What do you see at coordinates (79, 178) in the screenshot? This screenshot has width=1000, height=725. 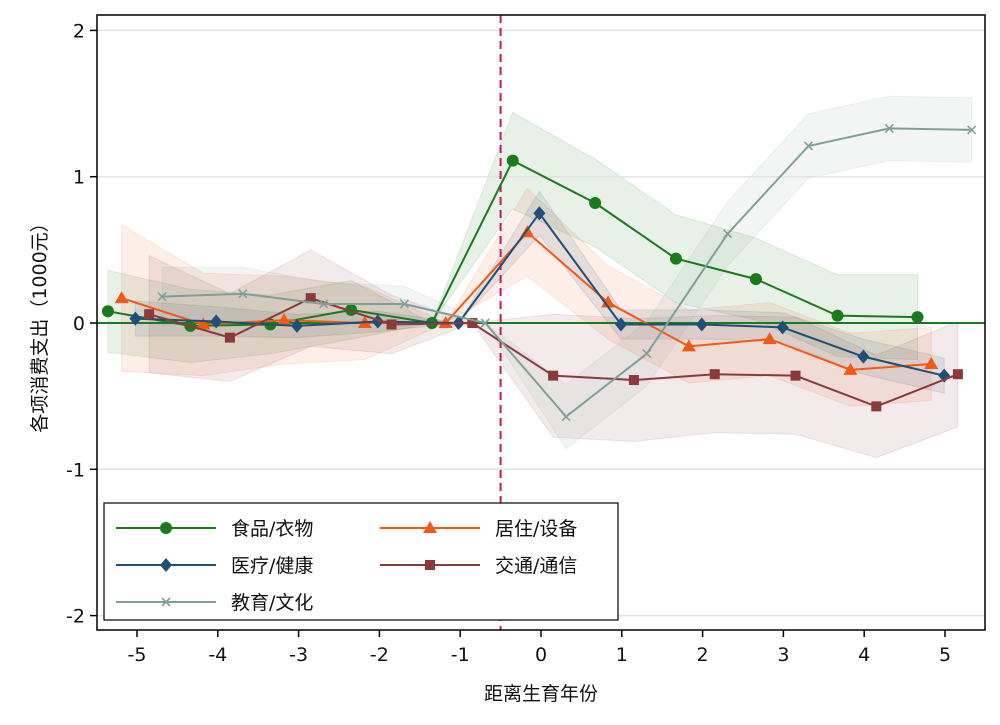 I see `y-tick-label: 1` at bounding box center [79, 178].